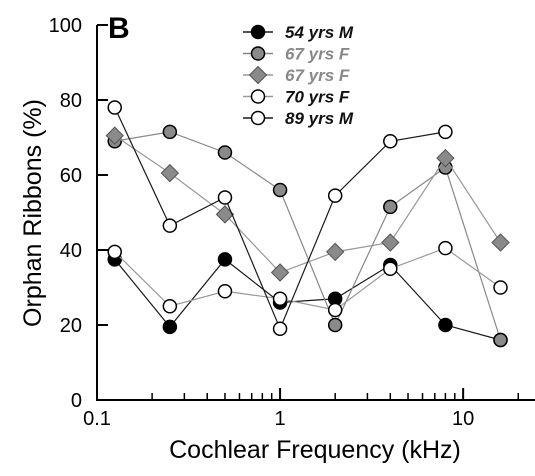 This screenshot has height=476, width=535. What do you see at coordinates (76, 401) in the screenshot?
I see `y-tick-label: 0` at bounding box center [76, 401].